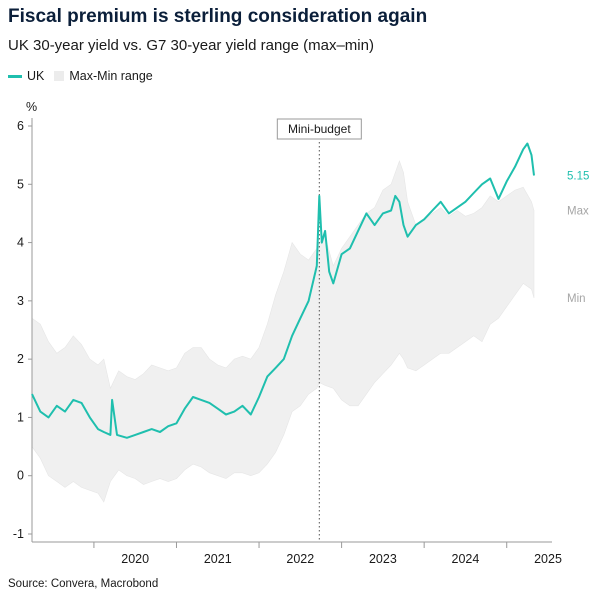 This screenshot has width=604, height=604. What do you see at coordinates (20, 417) in the screenshot?
I see `y-tick-label: 1` at bounding box center [20, 417].